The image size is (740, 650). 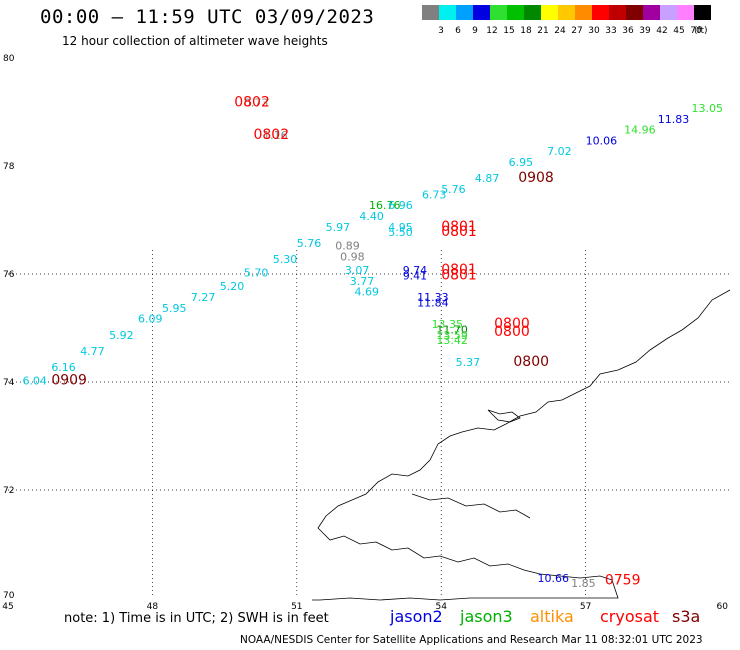 I want to click on wave-height-label: 14.96, so click(x=640, y=130).